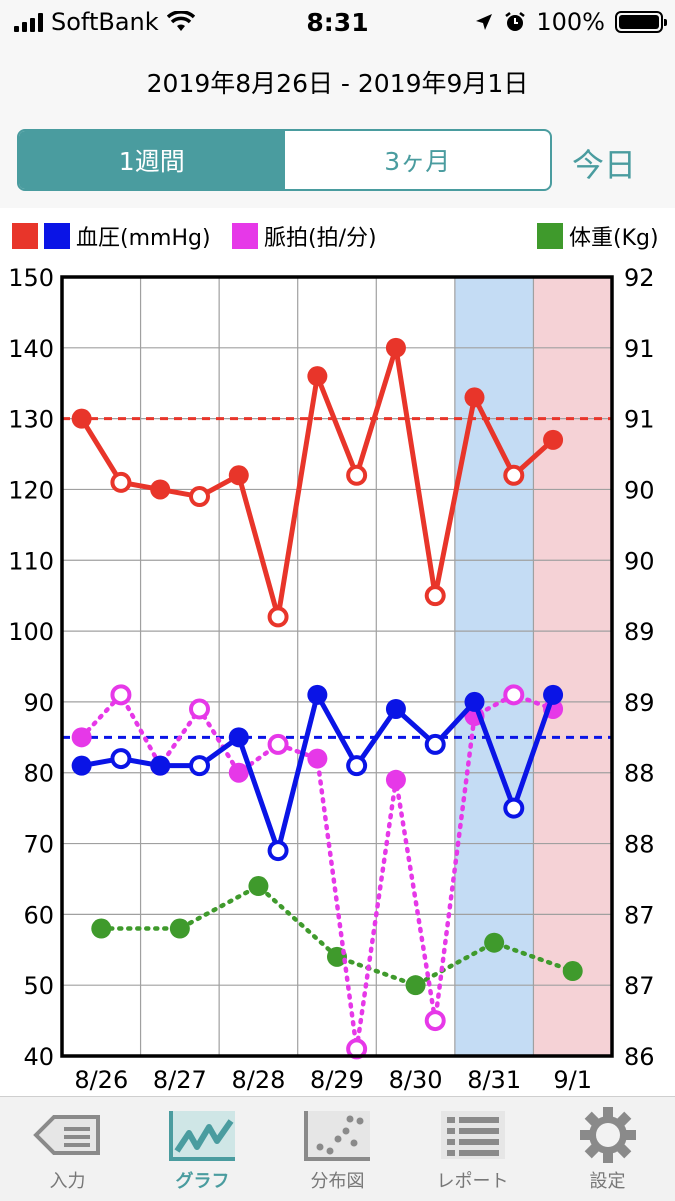  I want to click on gear-icon, so click(607, 1135).